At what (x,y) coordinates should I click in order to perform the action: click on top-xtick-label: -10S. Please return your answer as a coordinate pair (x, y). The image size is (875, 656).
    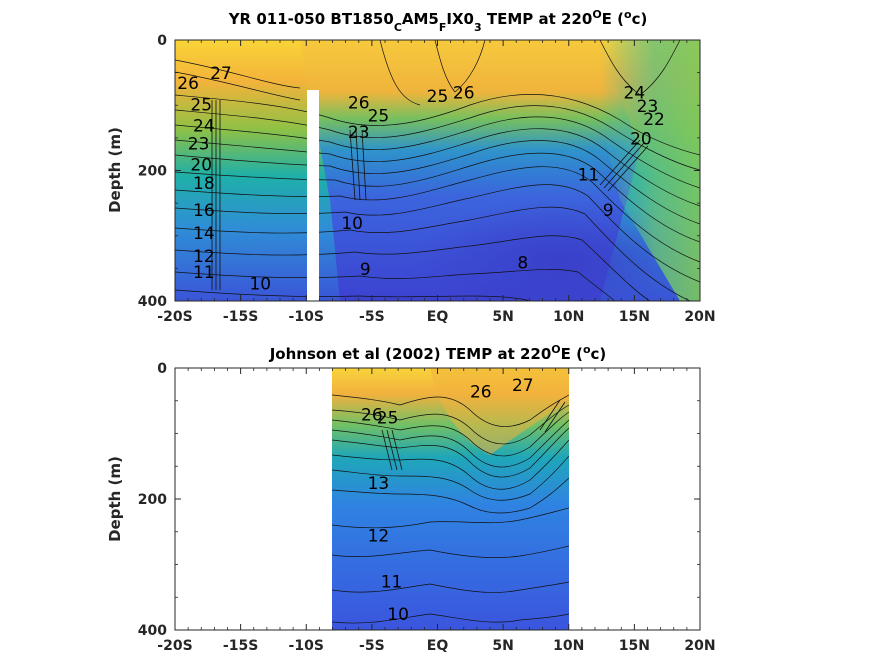
    Looking at the image, I should click on (306, 317).